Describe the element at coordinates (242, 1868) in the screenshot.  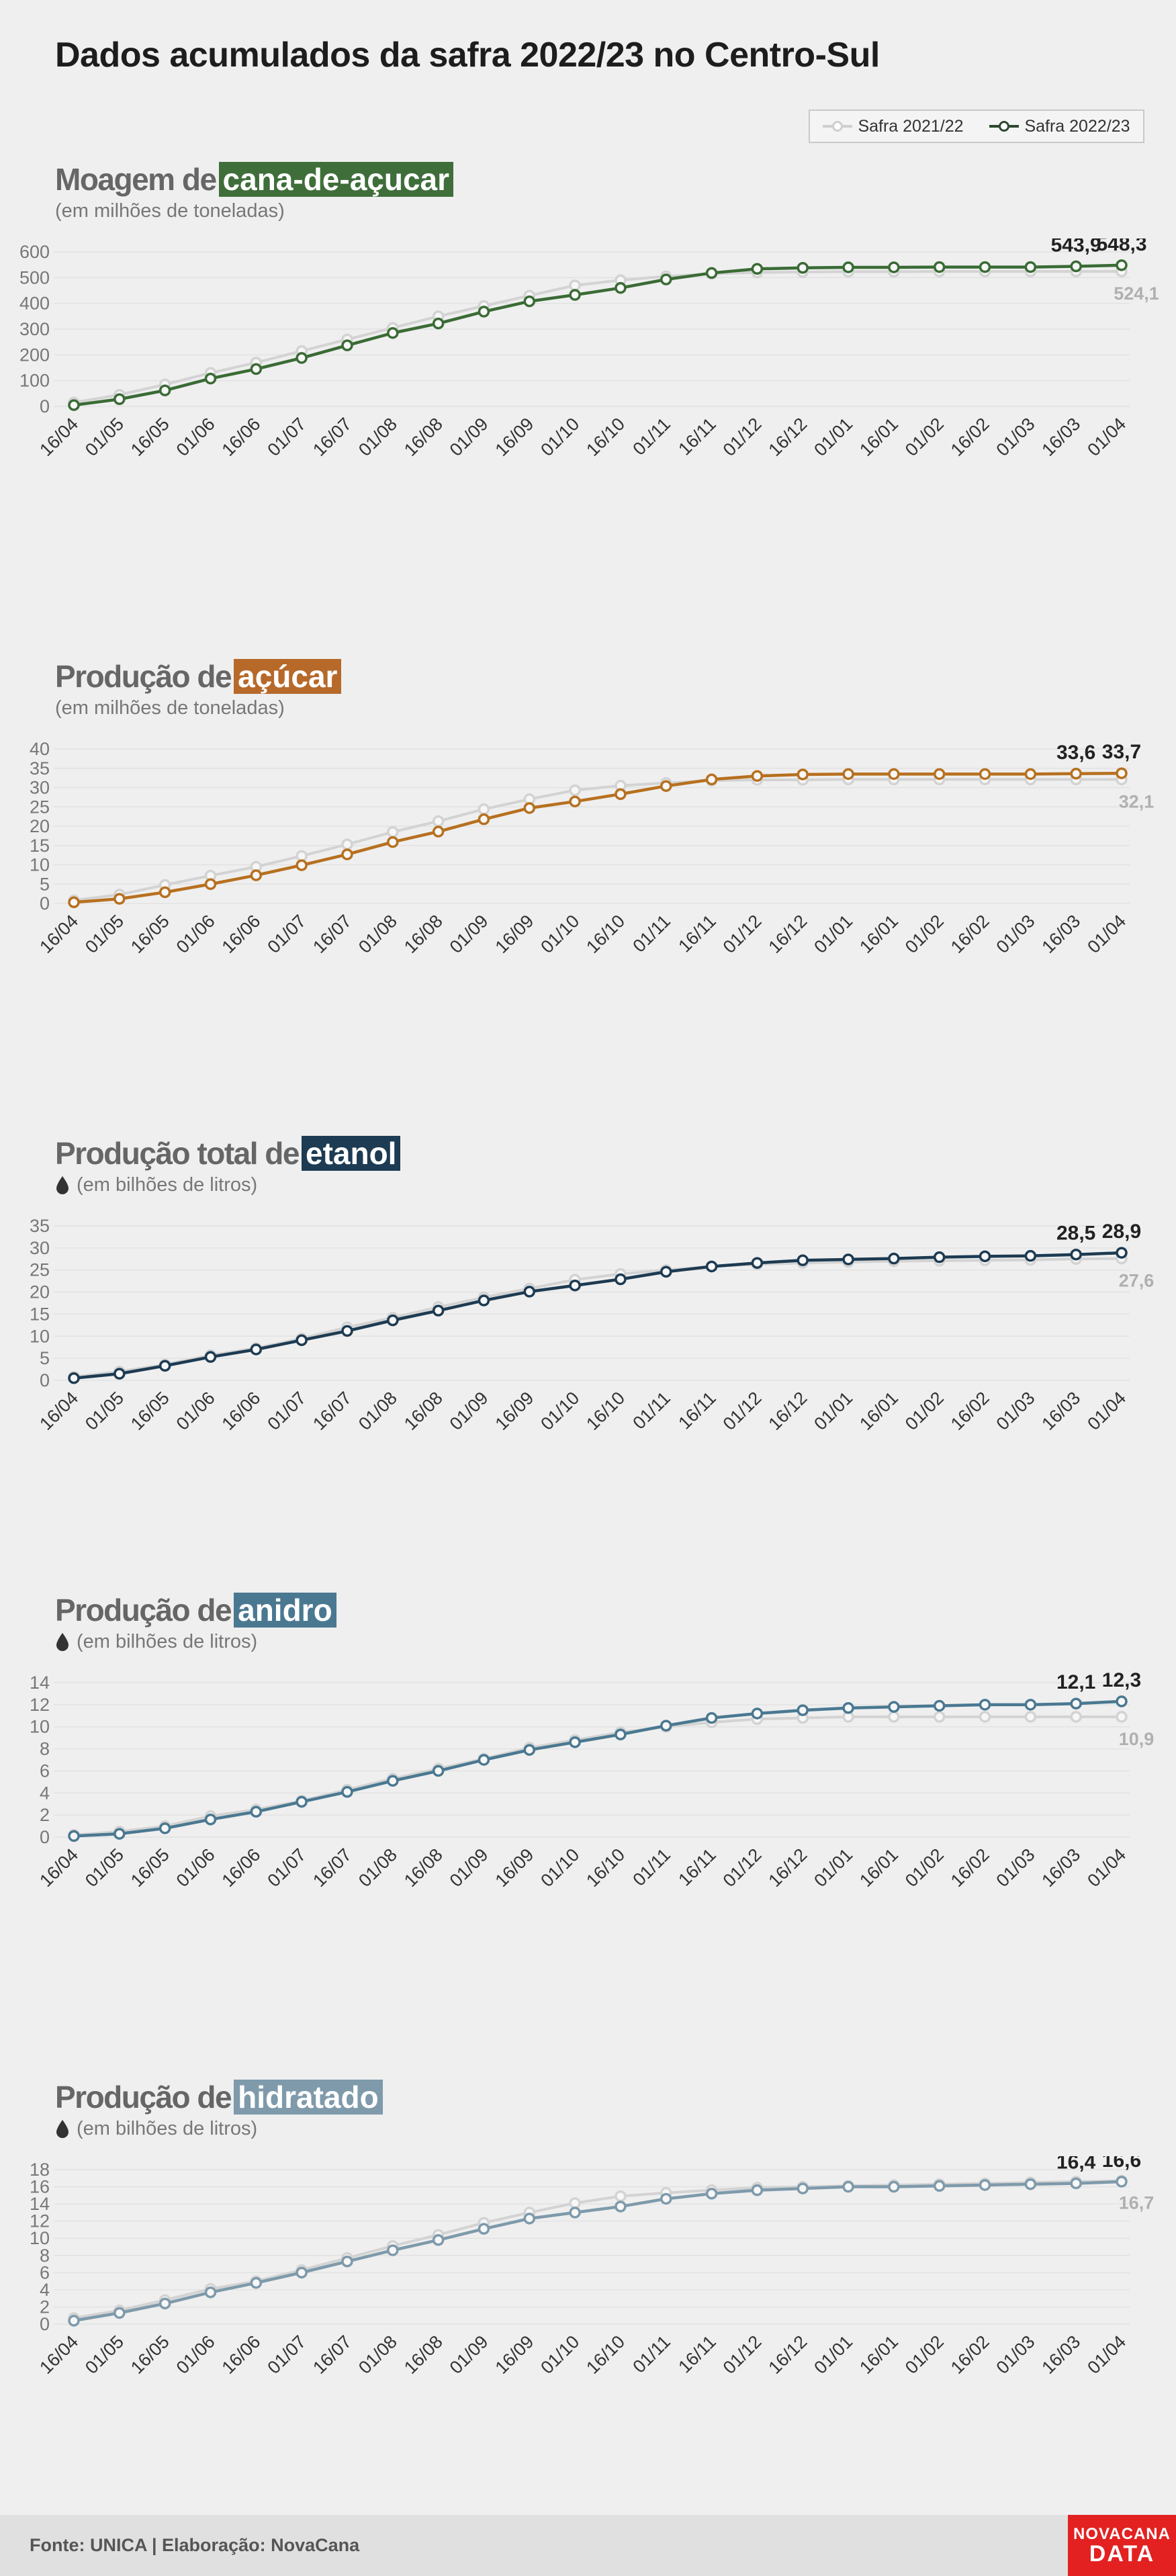
I see `x-tick-label: 16/06` at that location.